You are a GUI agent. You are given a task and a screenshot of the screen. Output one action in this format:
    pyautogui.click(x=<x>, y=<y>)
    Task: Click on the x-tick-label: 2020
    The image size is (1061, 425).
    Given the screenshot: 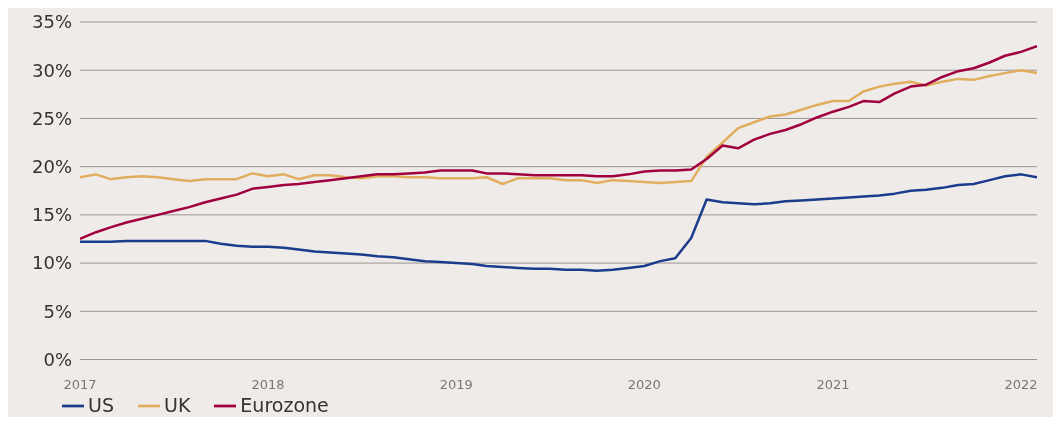 What is the action you would take?
    pyautogui.click(x=644, y=384)
    